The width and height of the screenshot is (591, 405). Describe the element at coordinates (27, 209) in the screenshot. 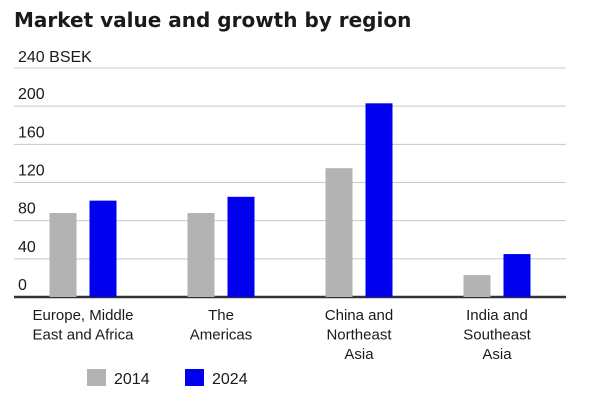

I see `y-tick-label-80: 80` at that location.